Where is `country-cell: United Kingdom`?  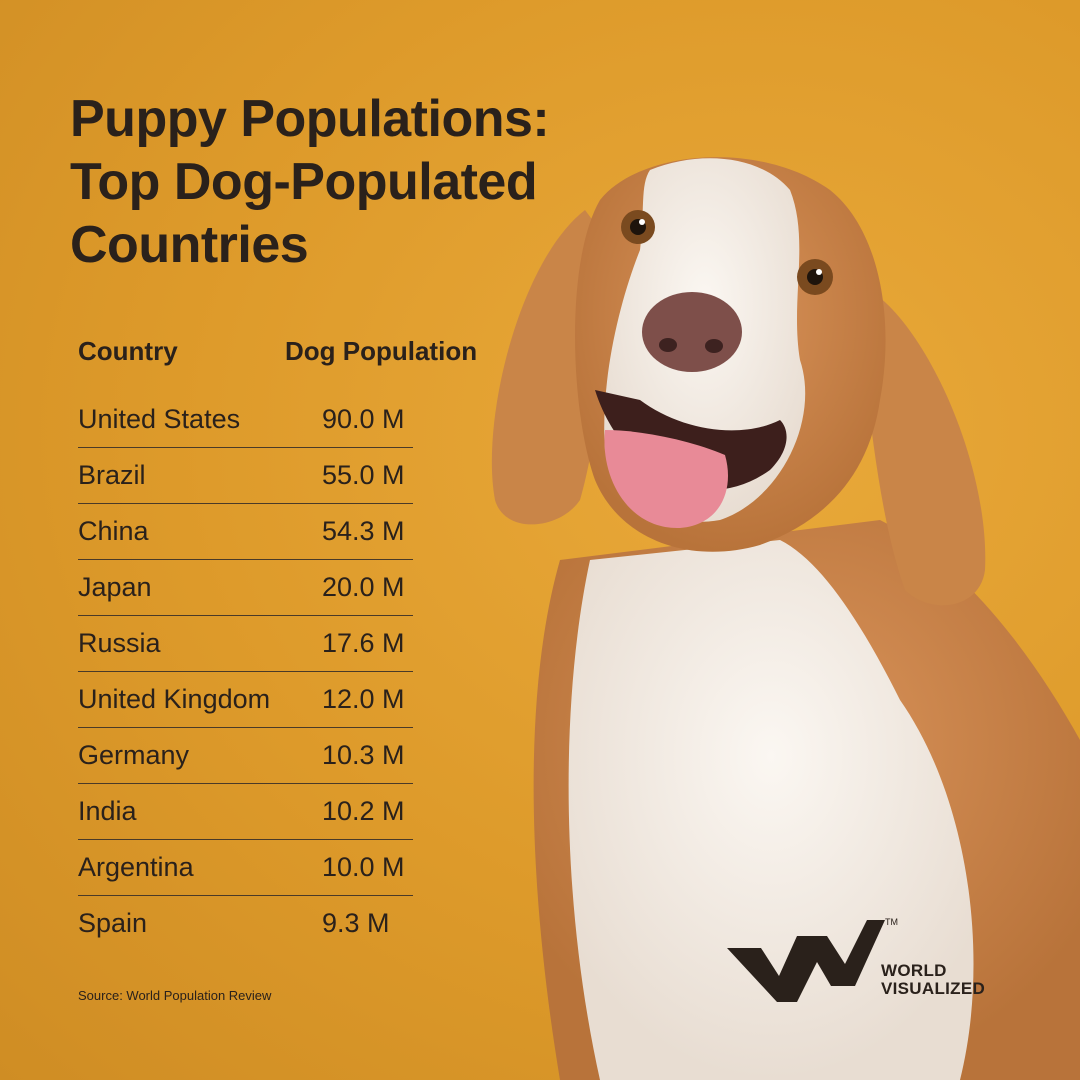
country-cell: United Kingdom is located at coordinates (174, 699).